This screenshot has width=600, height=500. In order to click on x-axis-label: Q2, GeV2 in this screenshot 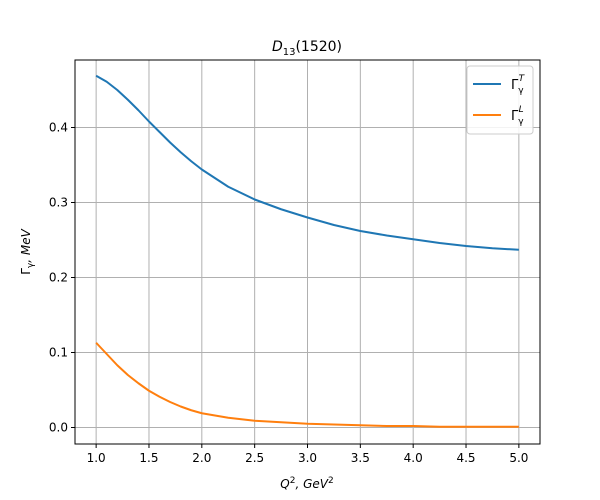, I will do `click(306, 483)`.